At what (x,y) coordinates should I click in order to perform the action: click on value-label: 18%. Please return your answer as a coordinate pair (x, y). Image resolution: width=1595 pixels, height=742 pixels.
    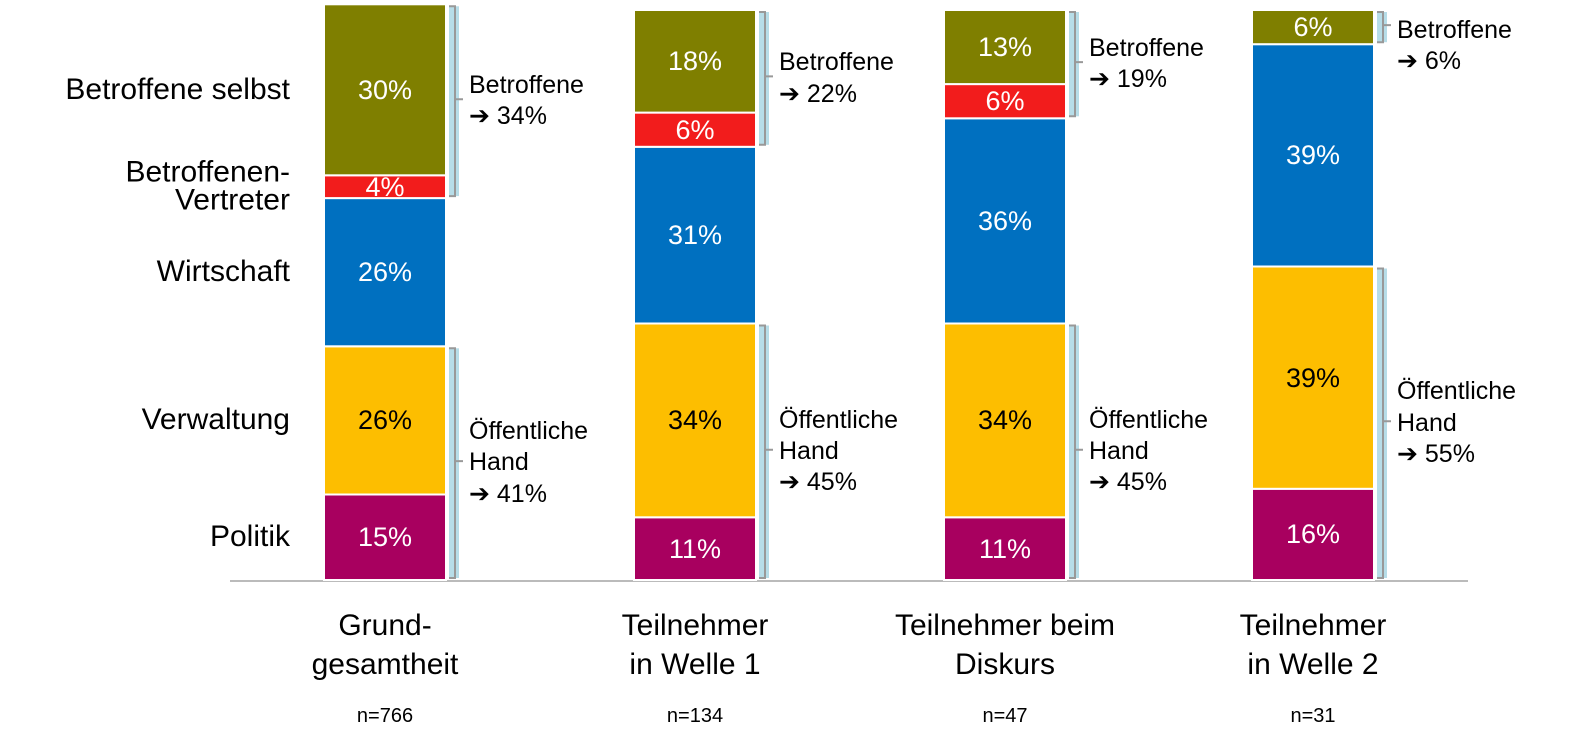
    Looking at the image, I should click on (695, 61).